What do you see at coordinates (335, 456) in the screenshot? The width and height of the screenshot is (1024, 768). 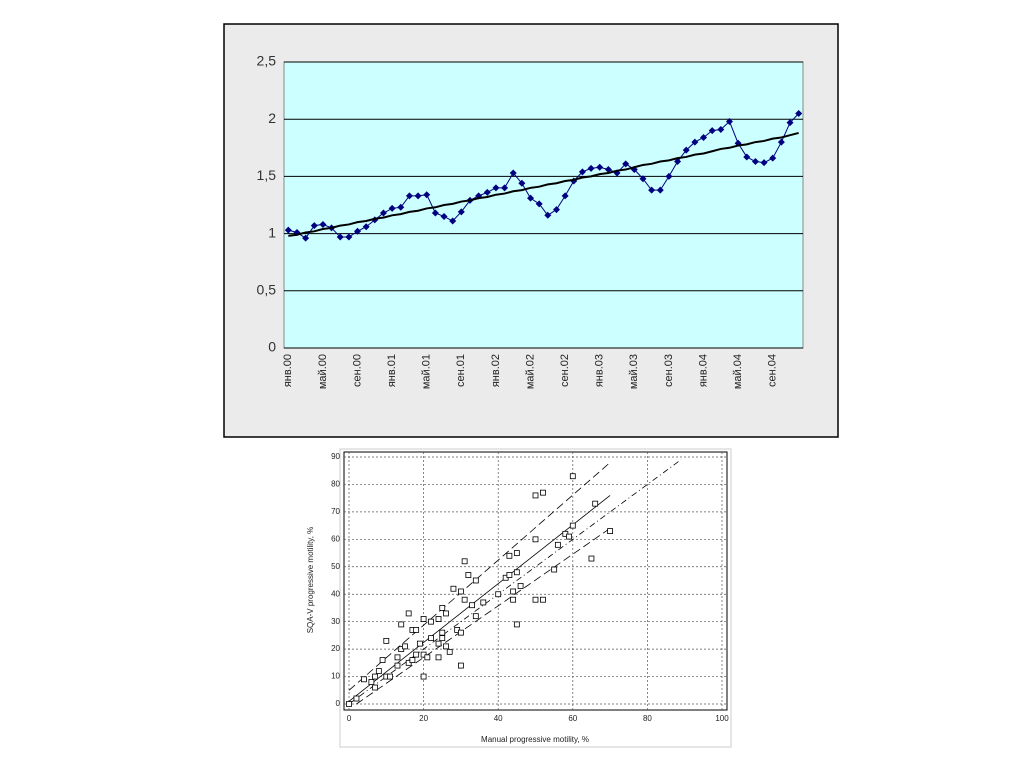 I see `y-tick-label: 90` at bounding box center [335, 456].